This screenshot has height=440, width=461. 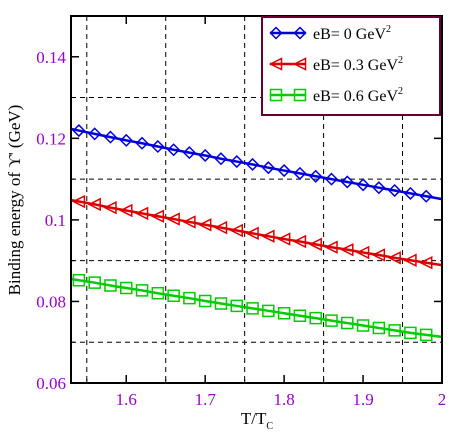 What do you see at coordinates (51, 138) in the screenshot?
I see `y-tick-label: 0.12` at bounding box center [51, 138].